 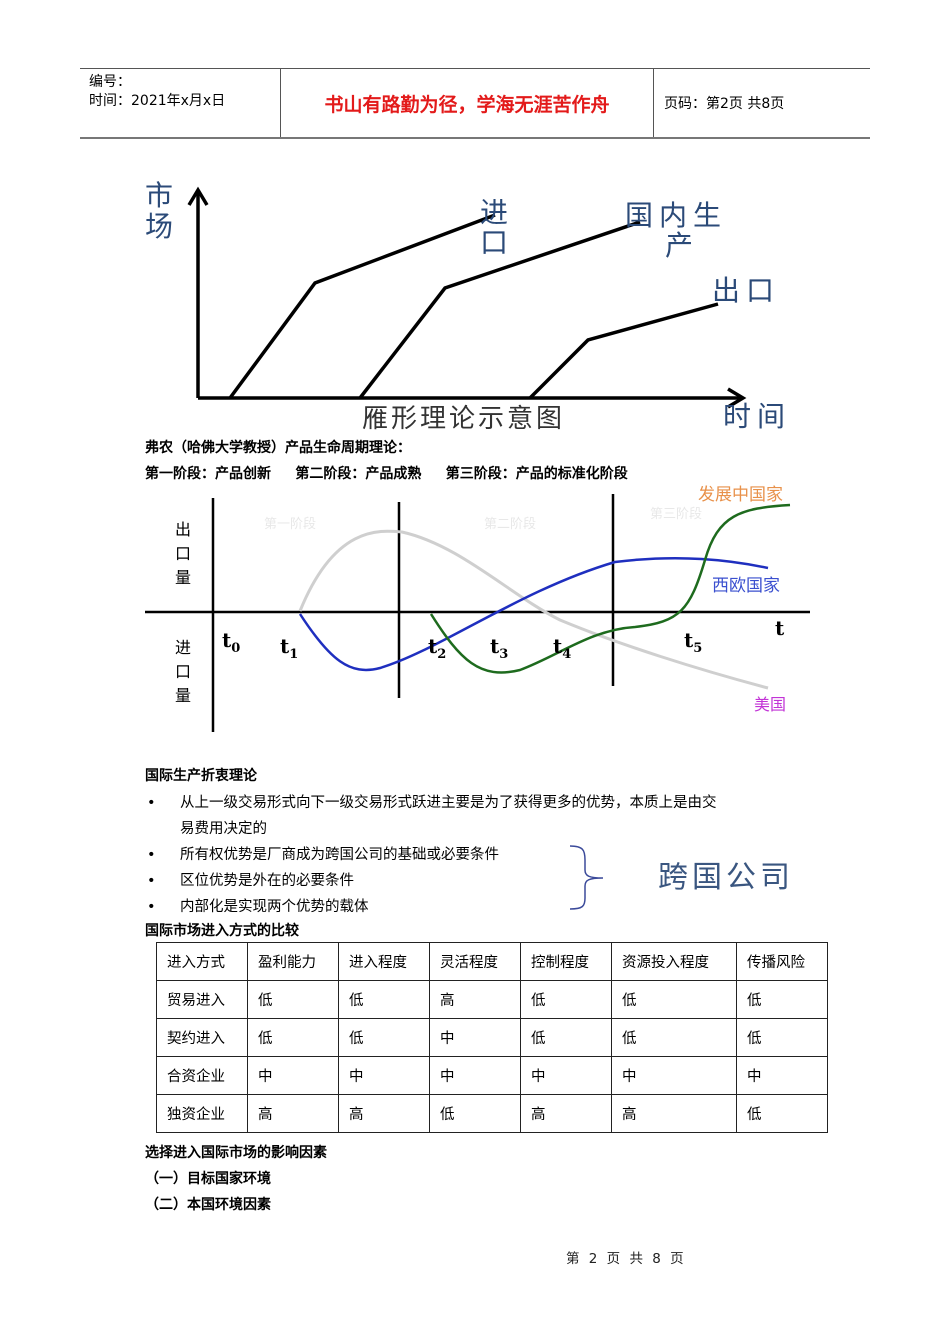 What do you see at coordinates (250, 881) in the screenshot?
I see `list-item: • 区位优势是外在的必要条件` at bounding box center [250, 881].